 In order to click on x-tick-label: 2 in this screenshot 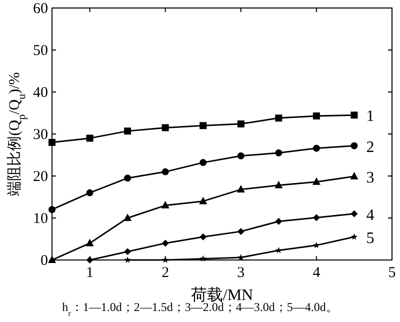, I will do `click(166, 273)`.